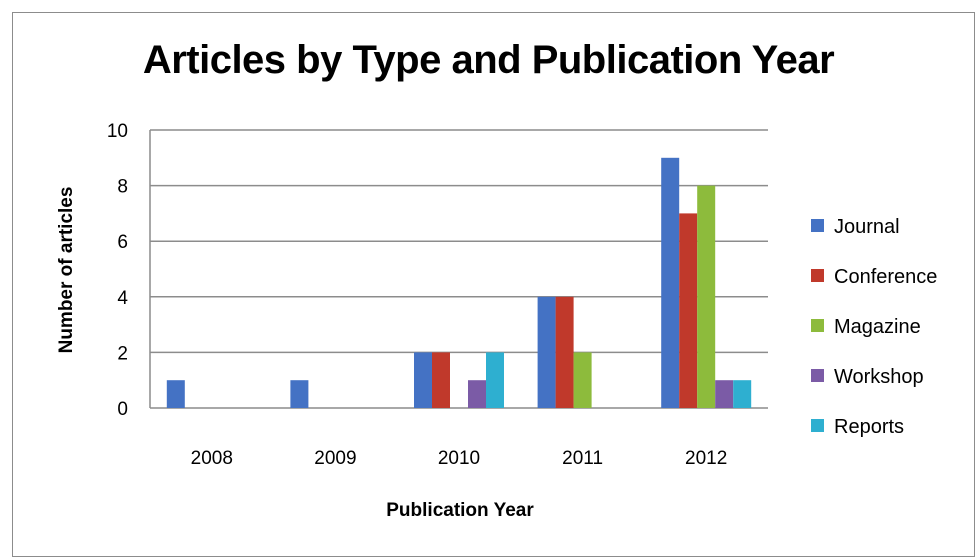  I want to click on bar-journal-2011, so click(546, 352).